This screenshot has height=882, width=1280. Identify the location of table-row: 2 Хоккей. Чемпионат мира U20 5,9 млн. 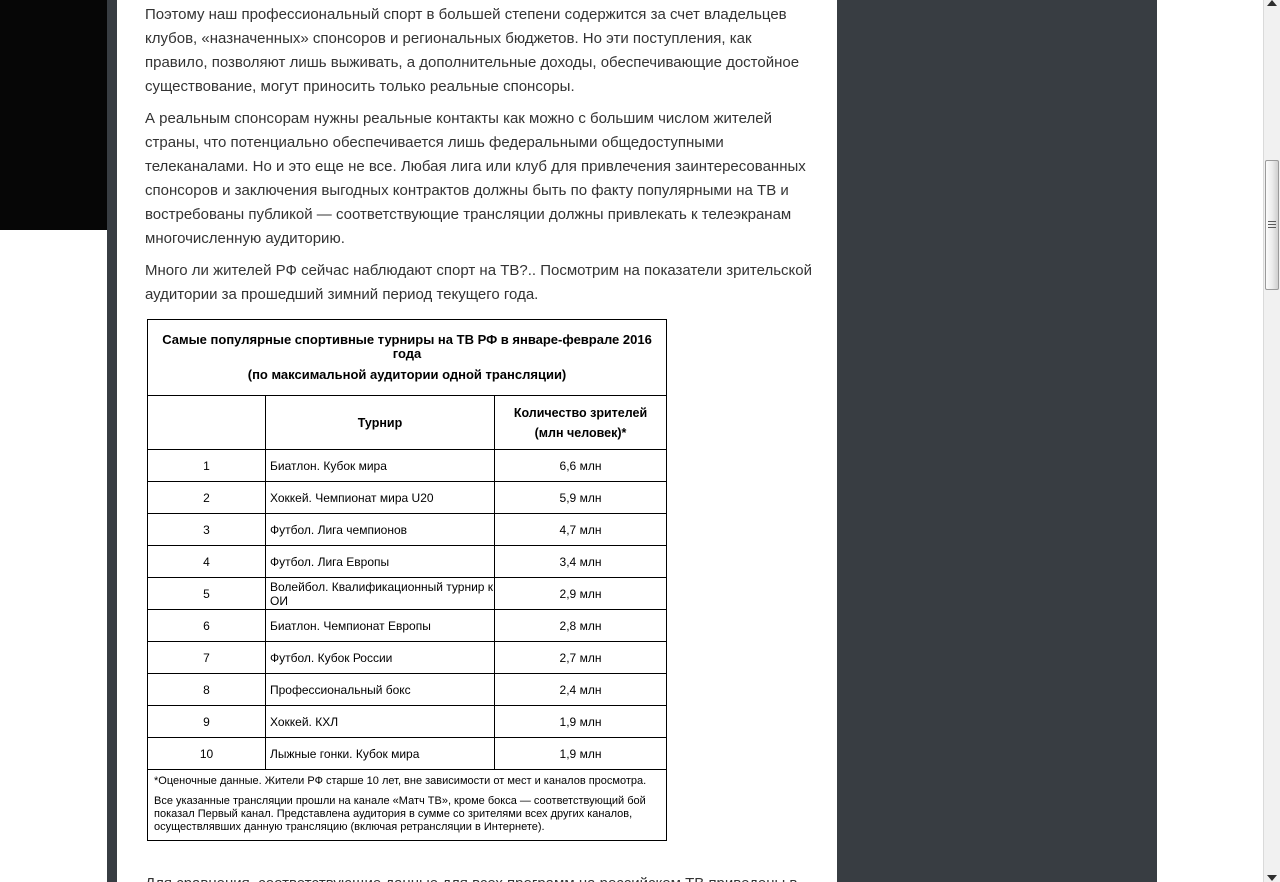
(407, 497).